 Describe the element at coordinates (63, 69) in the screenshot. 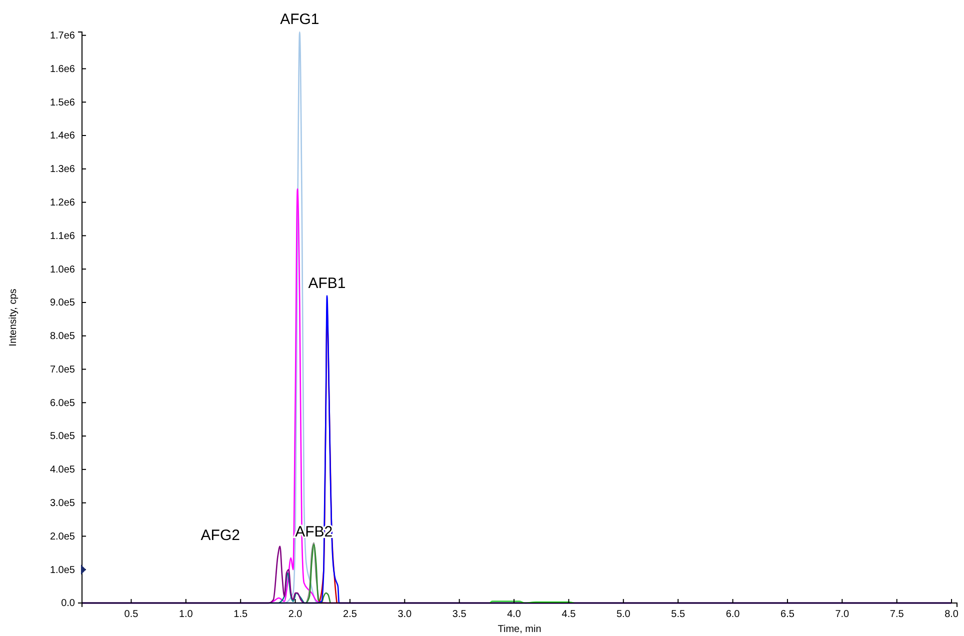

I see `y-tick-label: 1.6e6` at that location.